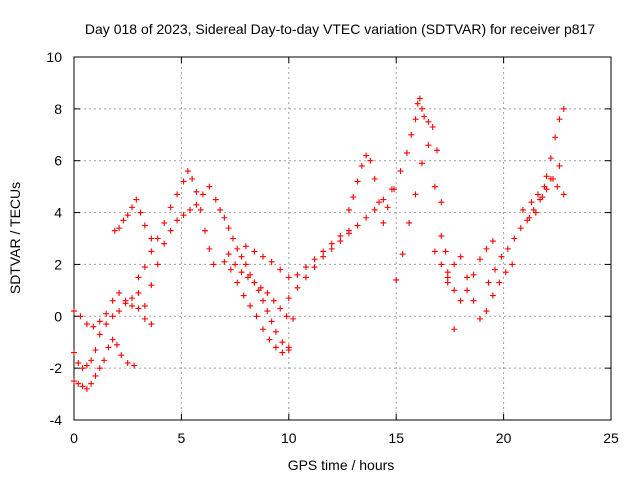 The height and width of the screenshot is (480, 640). Describe the element at coordinates (104, 364) in the screenshot. I see `series-sat-track-c` at that location.